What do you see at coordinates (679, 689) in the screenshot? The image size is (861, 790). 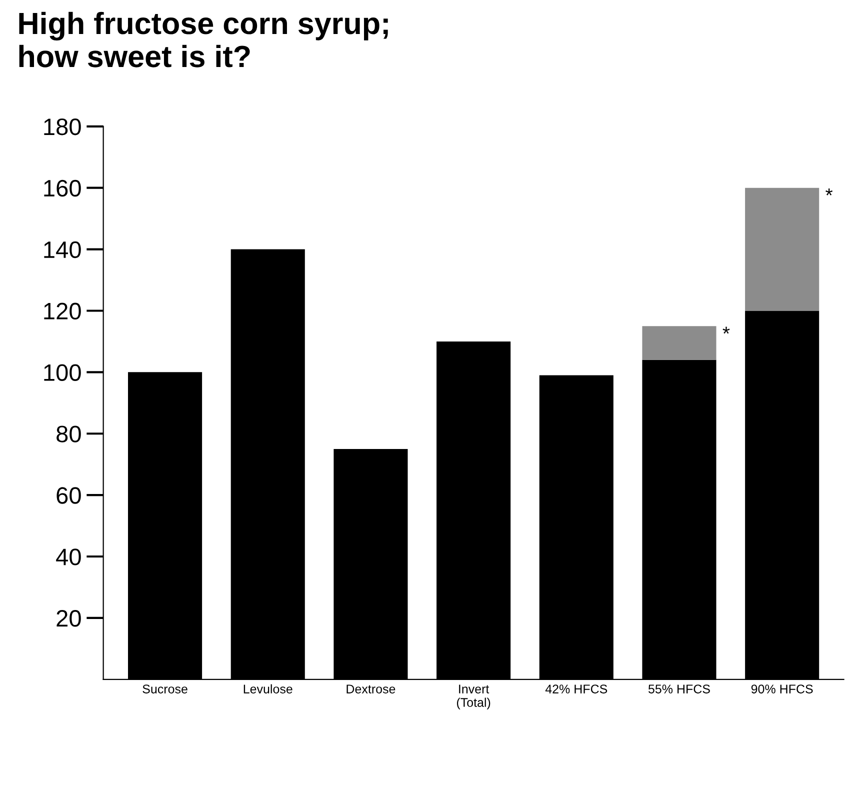 I see `x-tick-label: 55% HFCS` at bounding box center [679, 689].